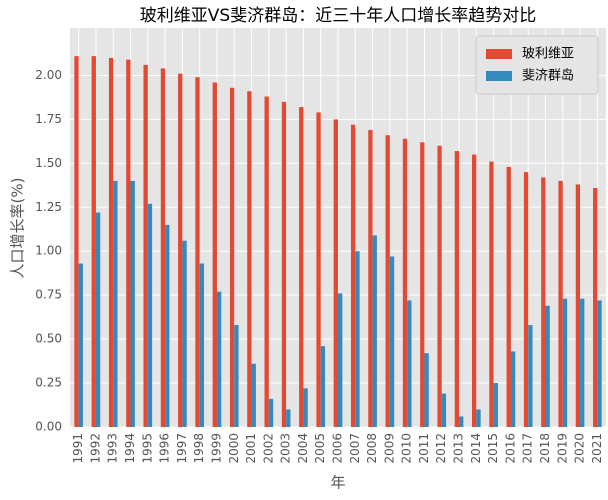  What do you see at coordinates (338, 448) in the screenshot?
I see `x-tick-label: 2006` at bounding box center [338, 448].